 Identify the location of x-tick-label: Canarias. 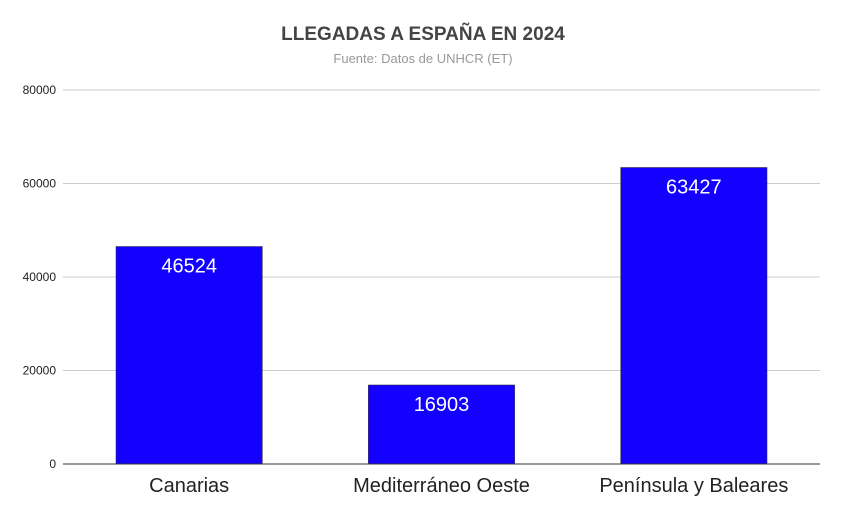
(189, 486).